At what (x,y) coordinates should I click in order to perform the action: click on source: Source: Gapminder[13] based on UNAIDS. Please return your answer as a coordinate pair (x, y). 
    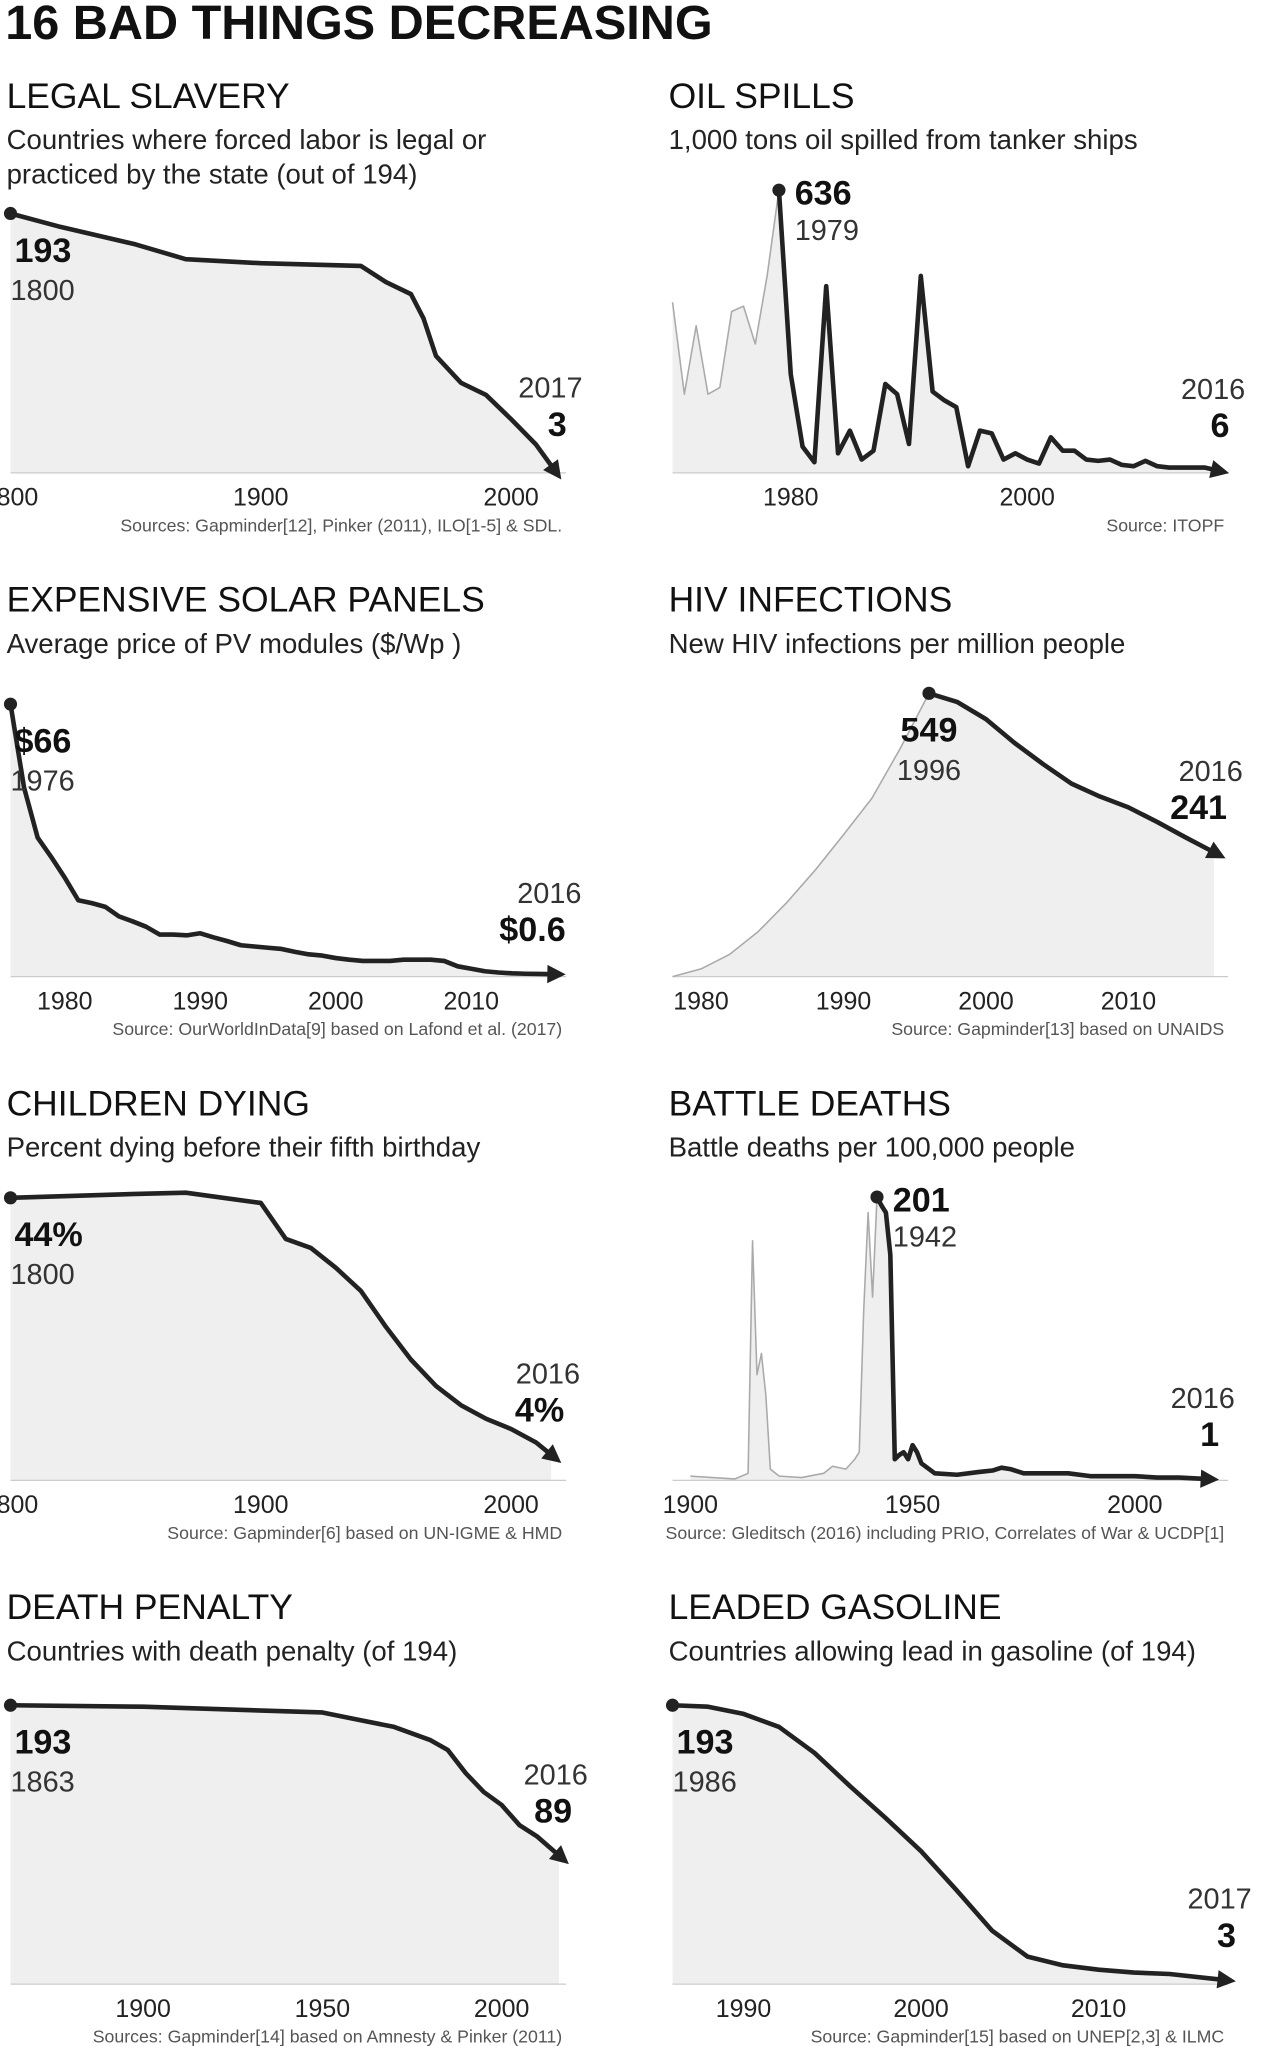
    Looking at the image, I should click on (1057, 1029).